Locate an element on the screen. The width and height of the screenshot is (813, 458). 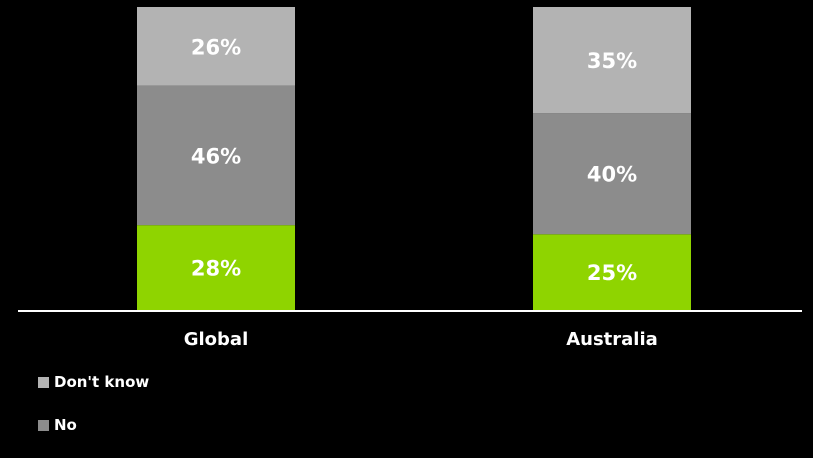
data-label-global-2: 26% is located at coordinates (216, 47).